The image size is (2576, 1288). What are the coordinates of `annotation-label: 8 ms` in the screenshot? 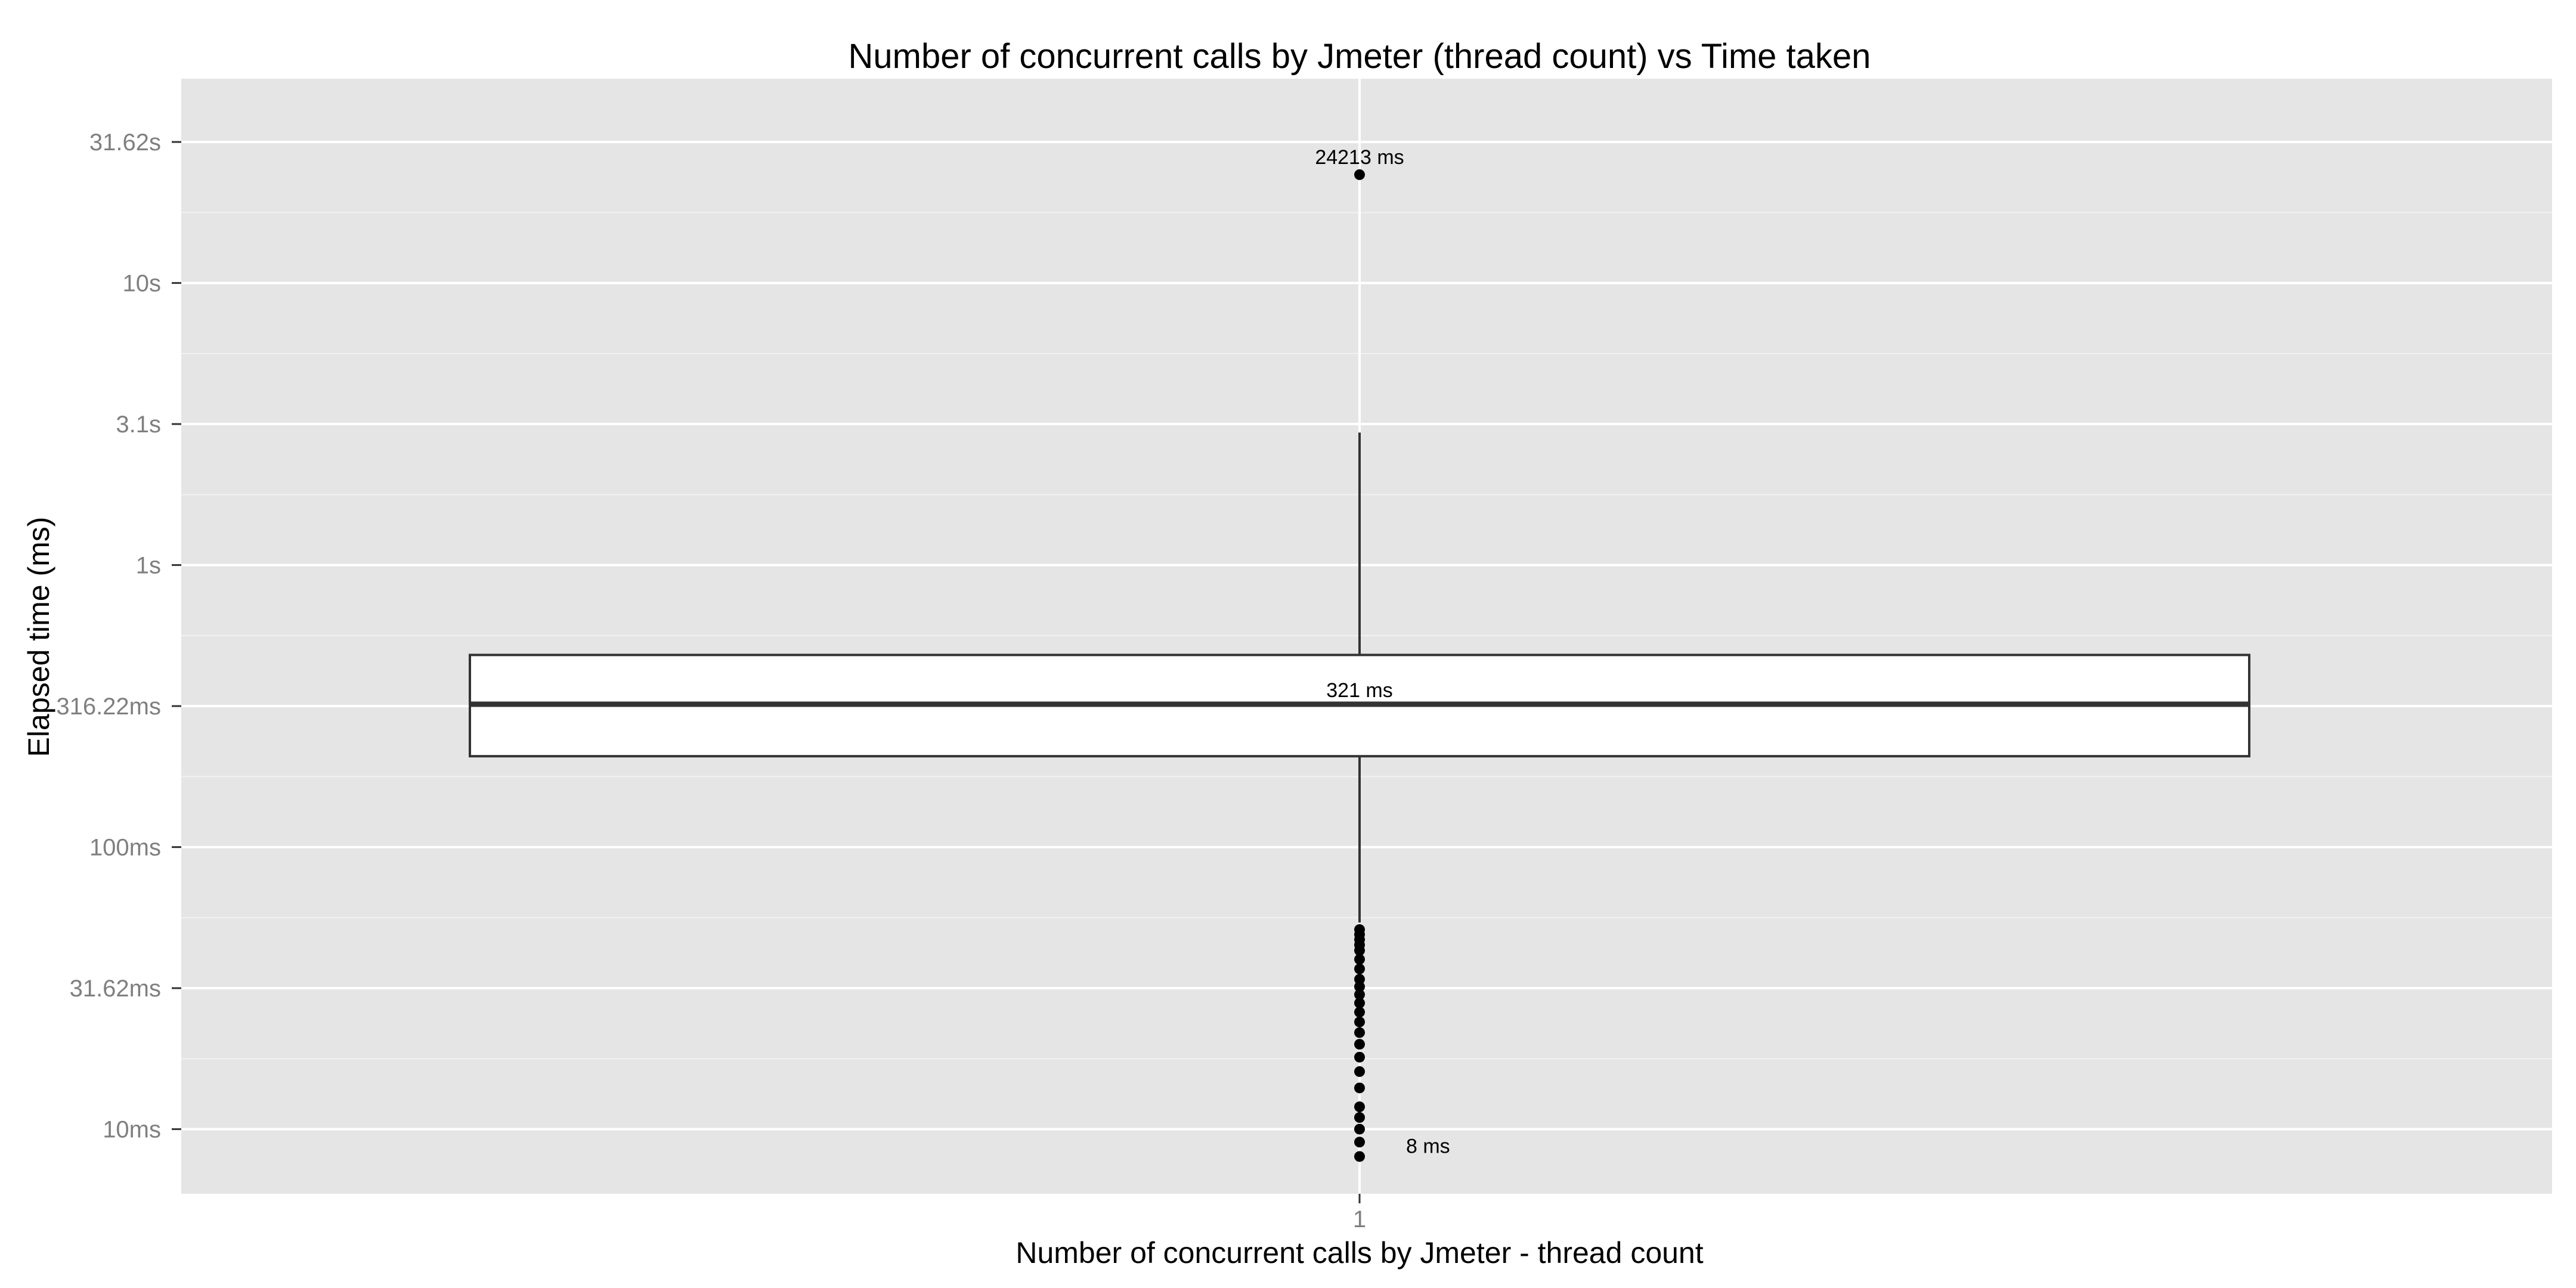 It's located at (1428, 1146).